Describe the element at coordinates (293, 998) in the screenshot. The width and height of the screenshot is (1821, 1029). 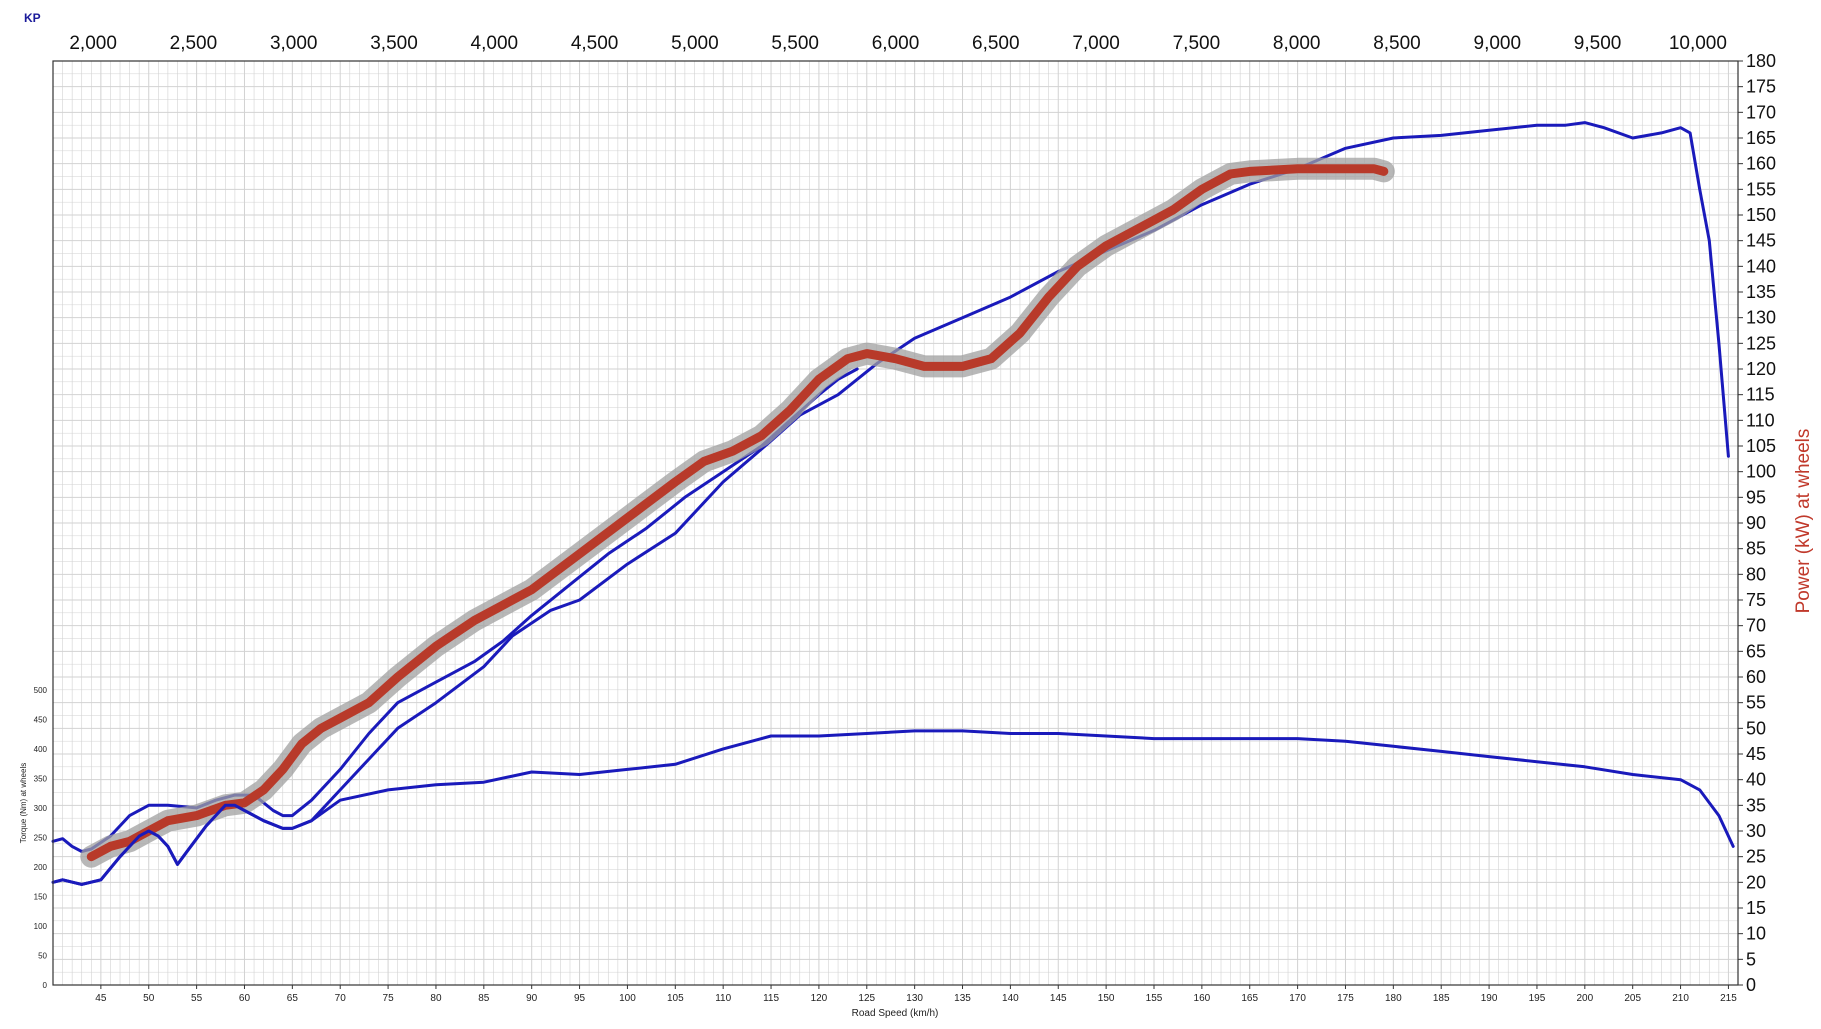
I see `speed-tick-label: 65` at that location.